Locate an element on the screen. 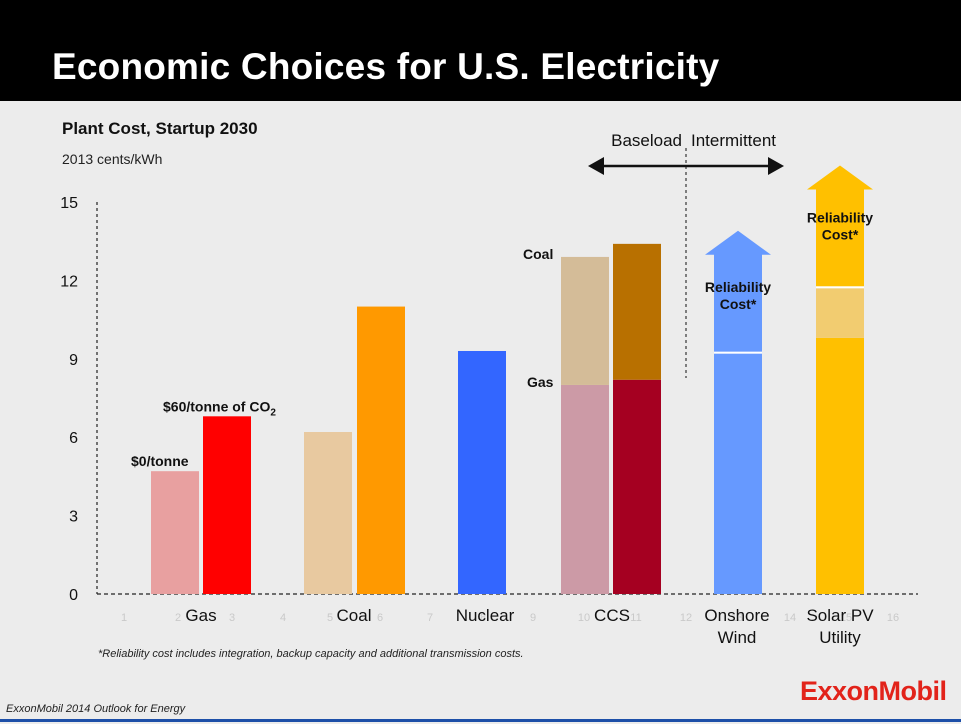 This screenshot has width=961, height=724. wind-reliability-label-line2: Cost* is located at coordinates (738, 304).